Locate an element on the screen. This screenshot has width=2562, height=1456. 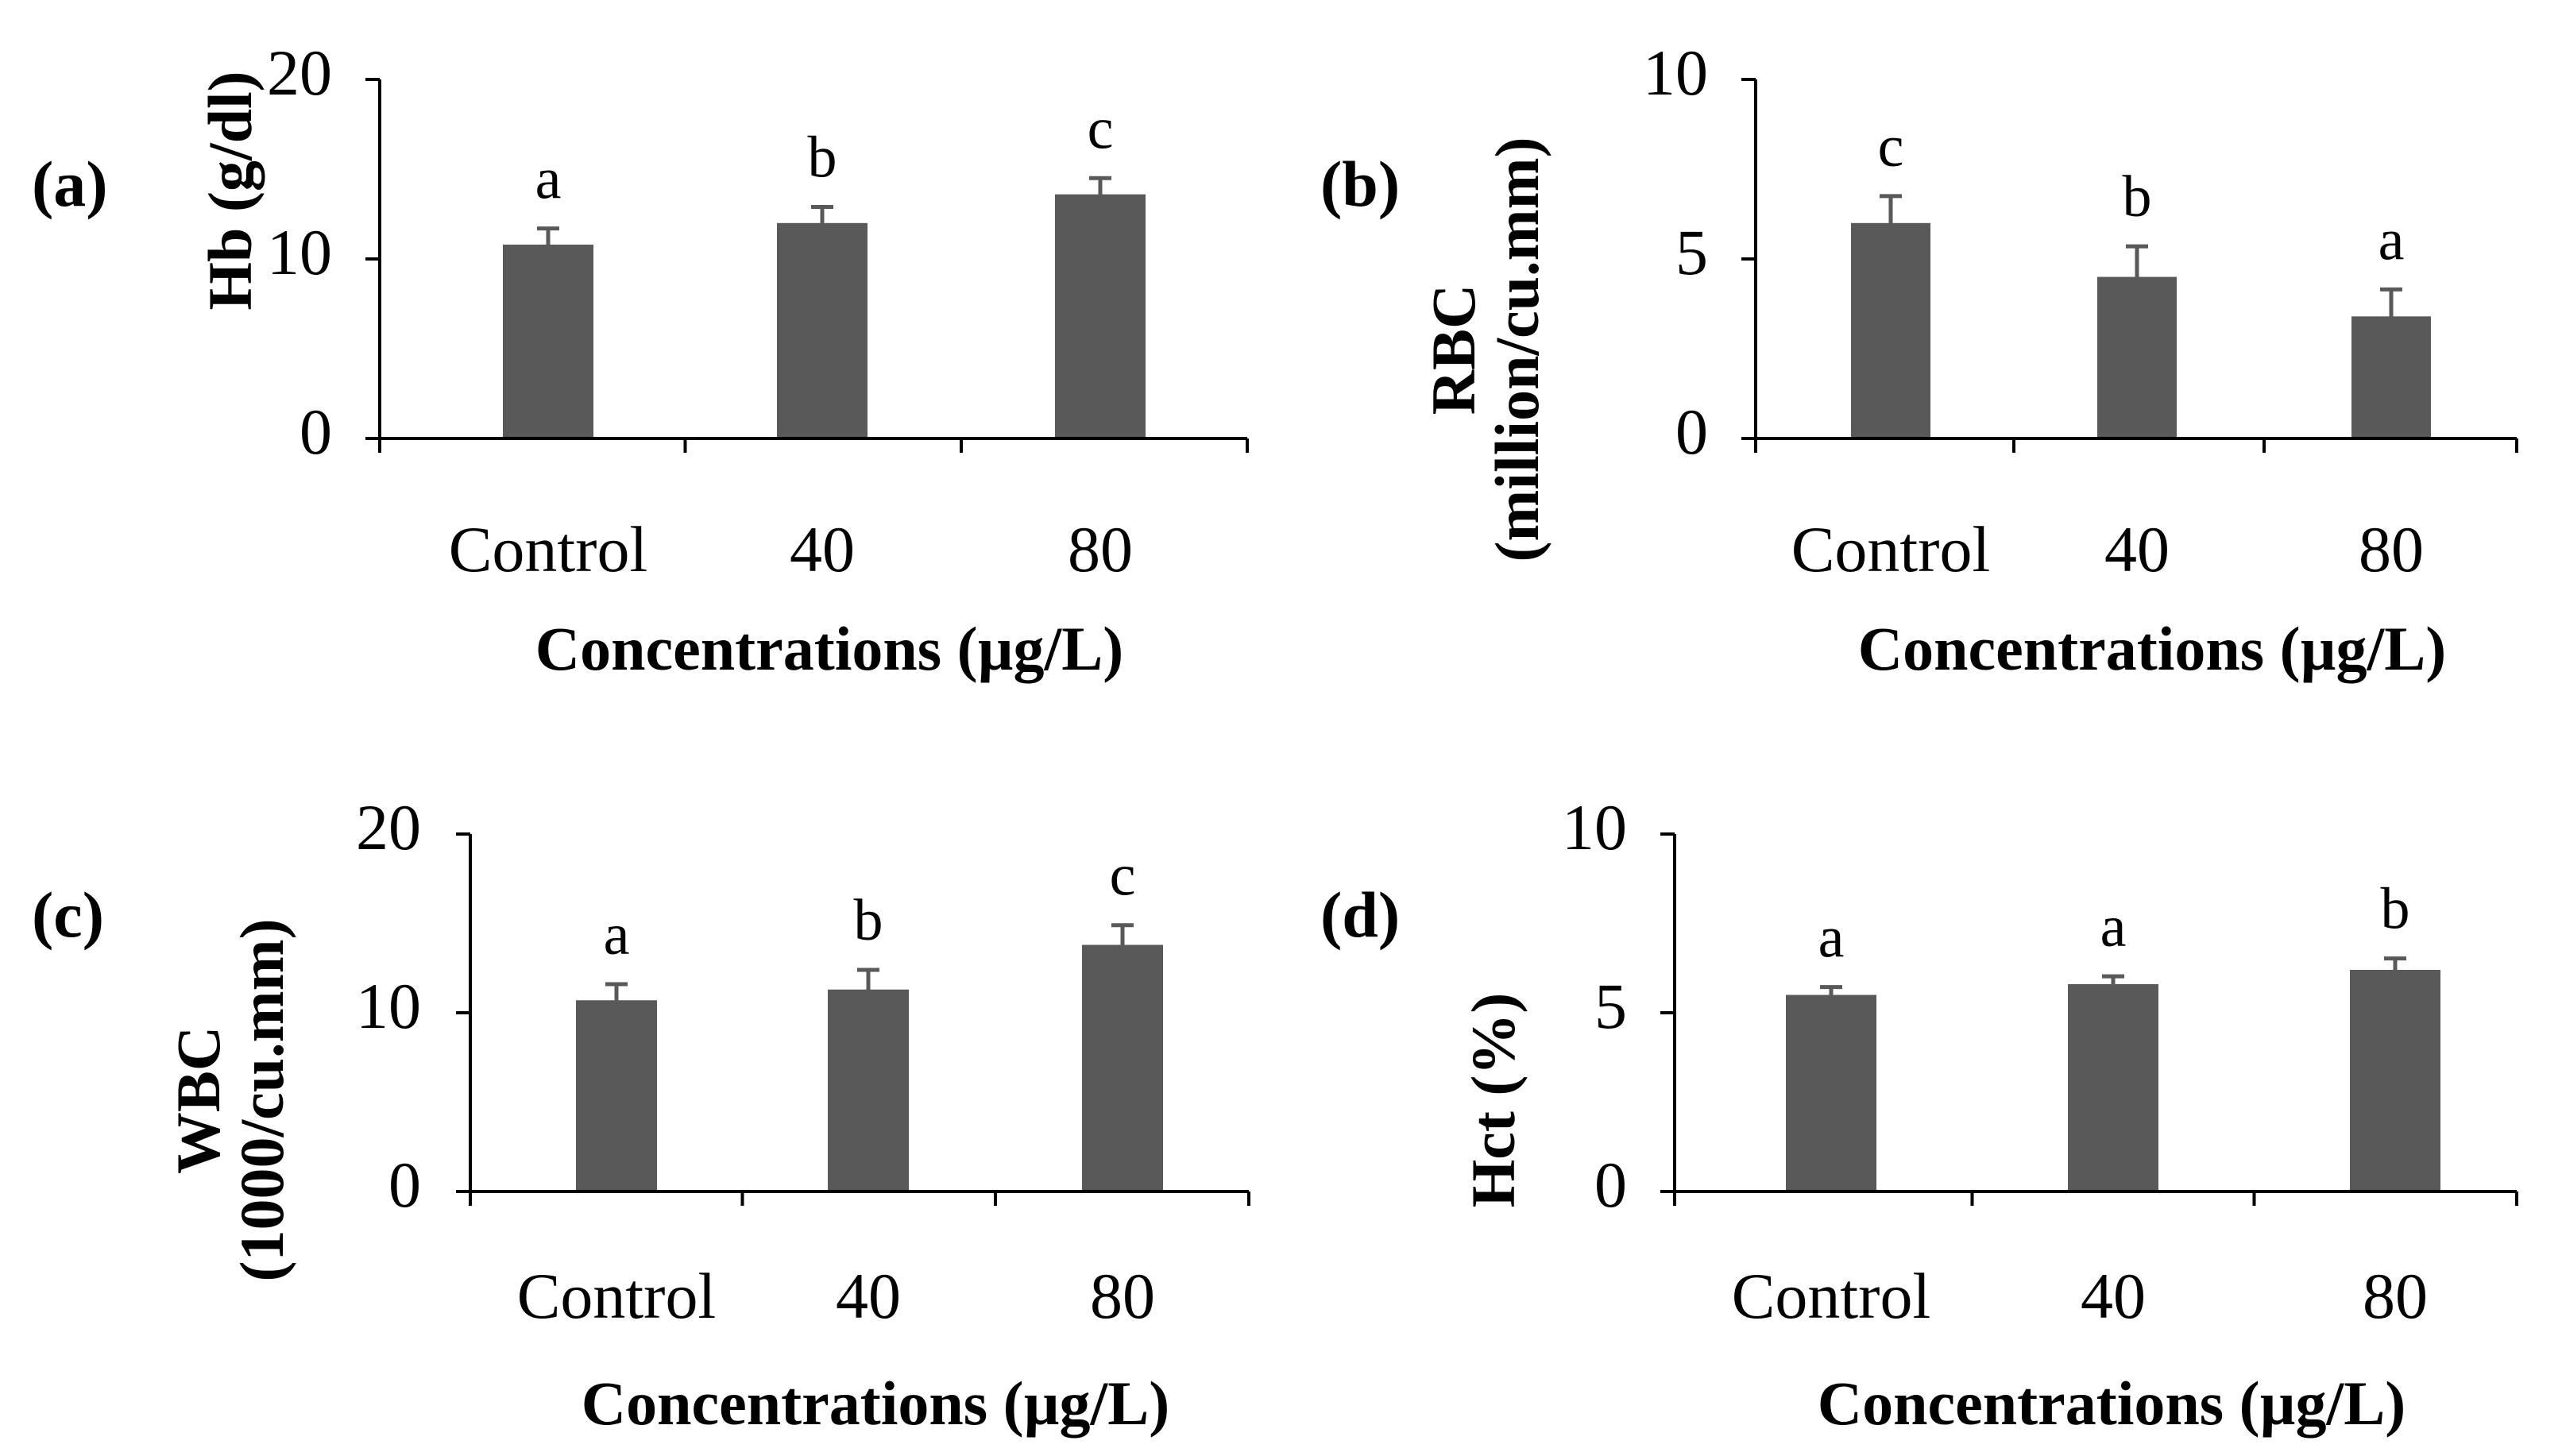
y-axis-title-line: RBC is located at coordinates (1453, 349).